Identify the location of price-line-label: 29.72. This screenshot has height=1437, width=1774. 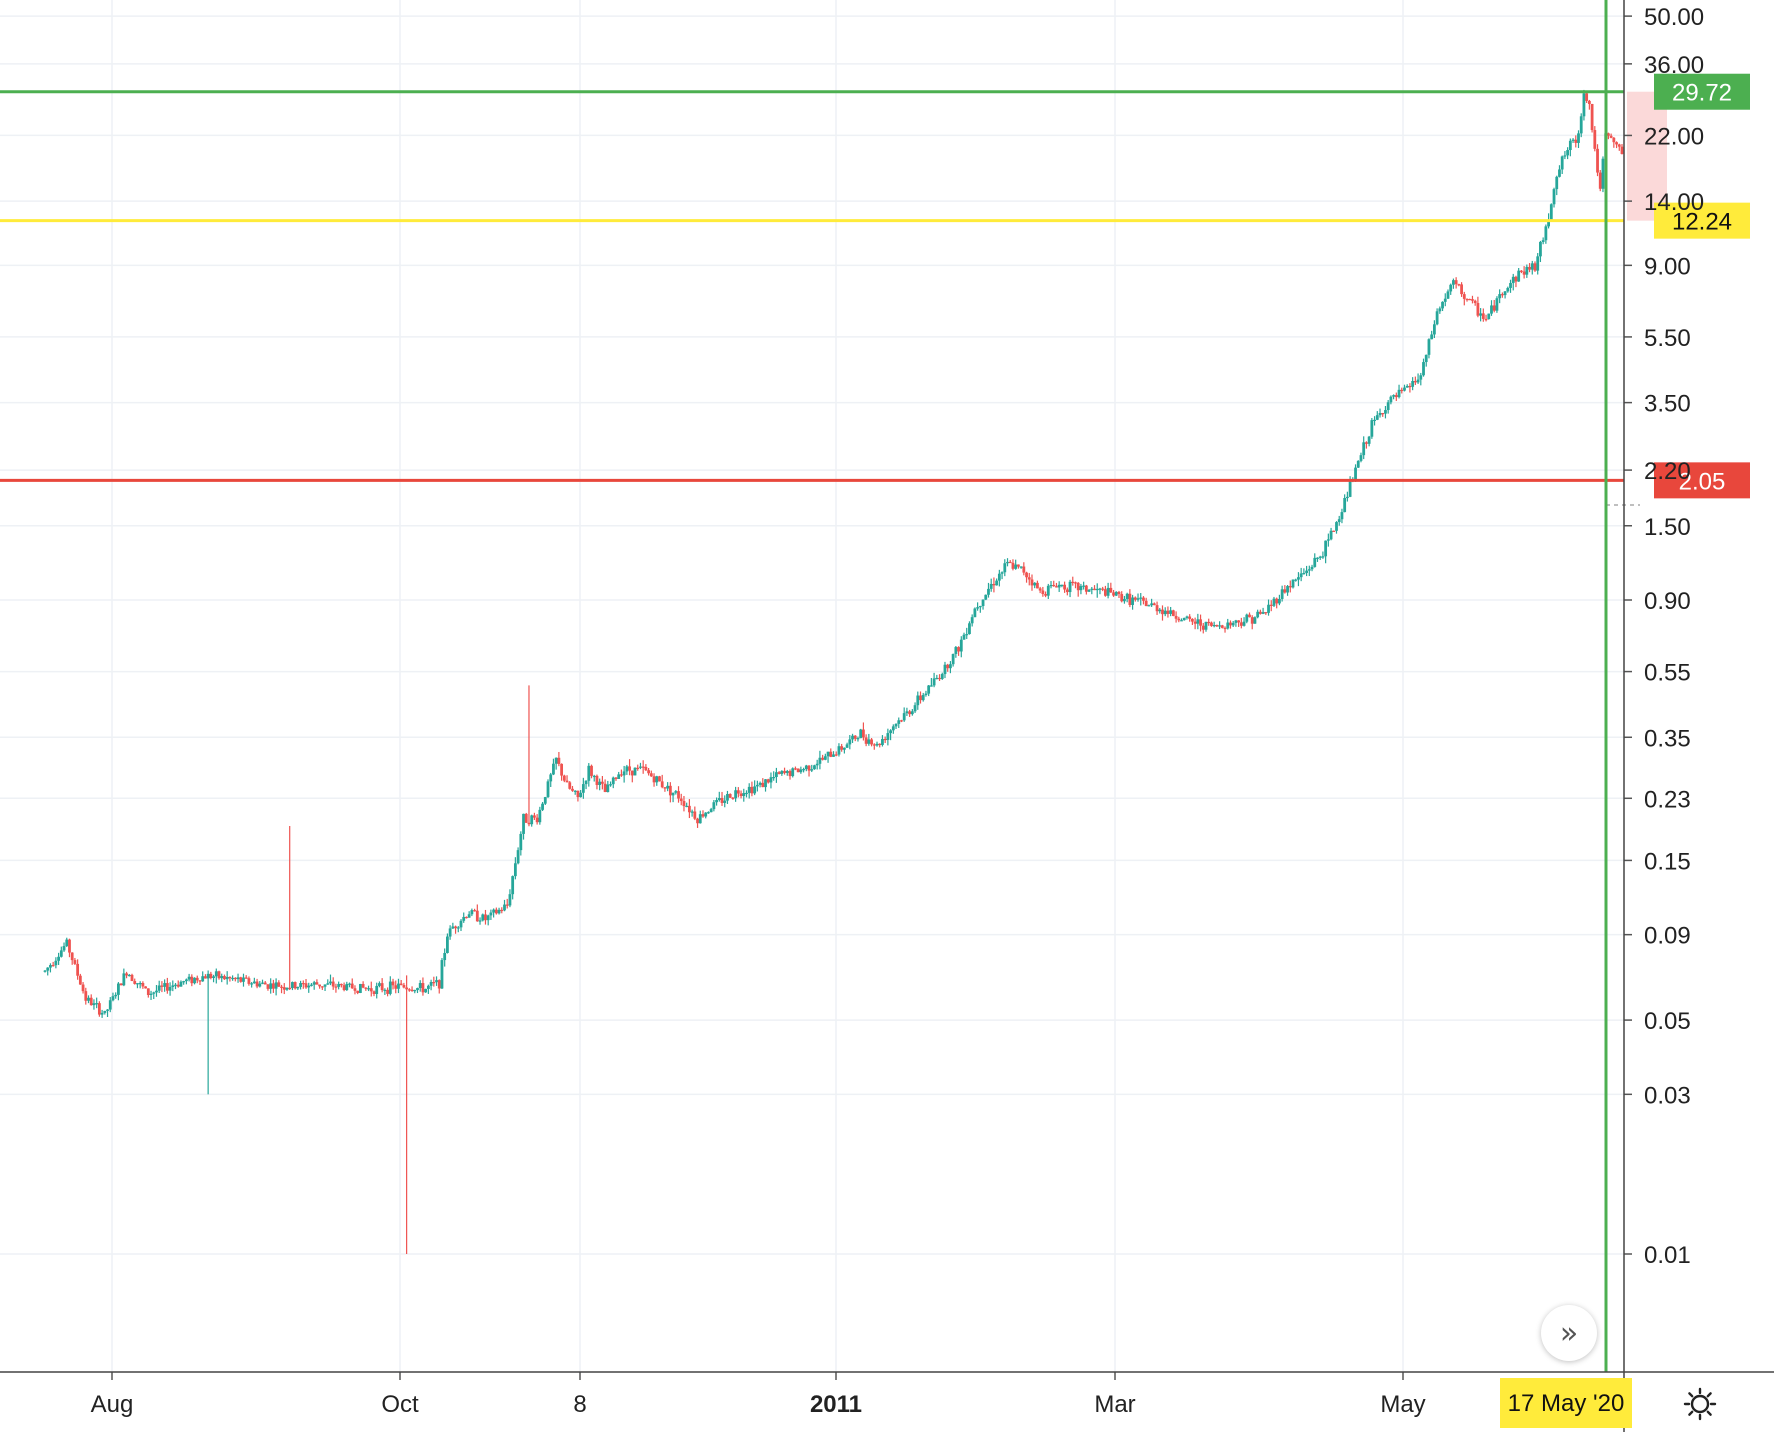
(1702, 93).